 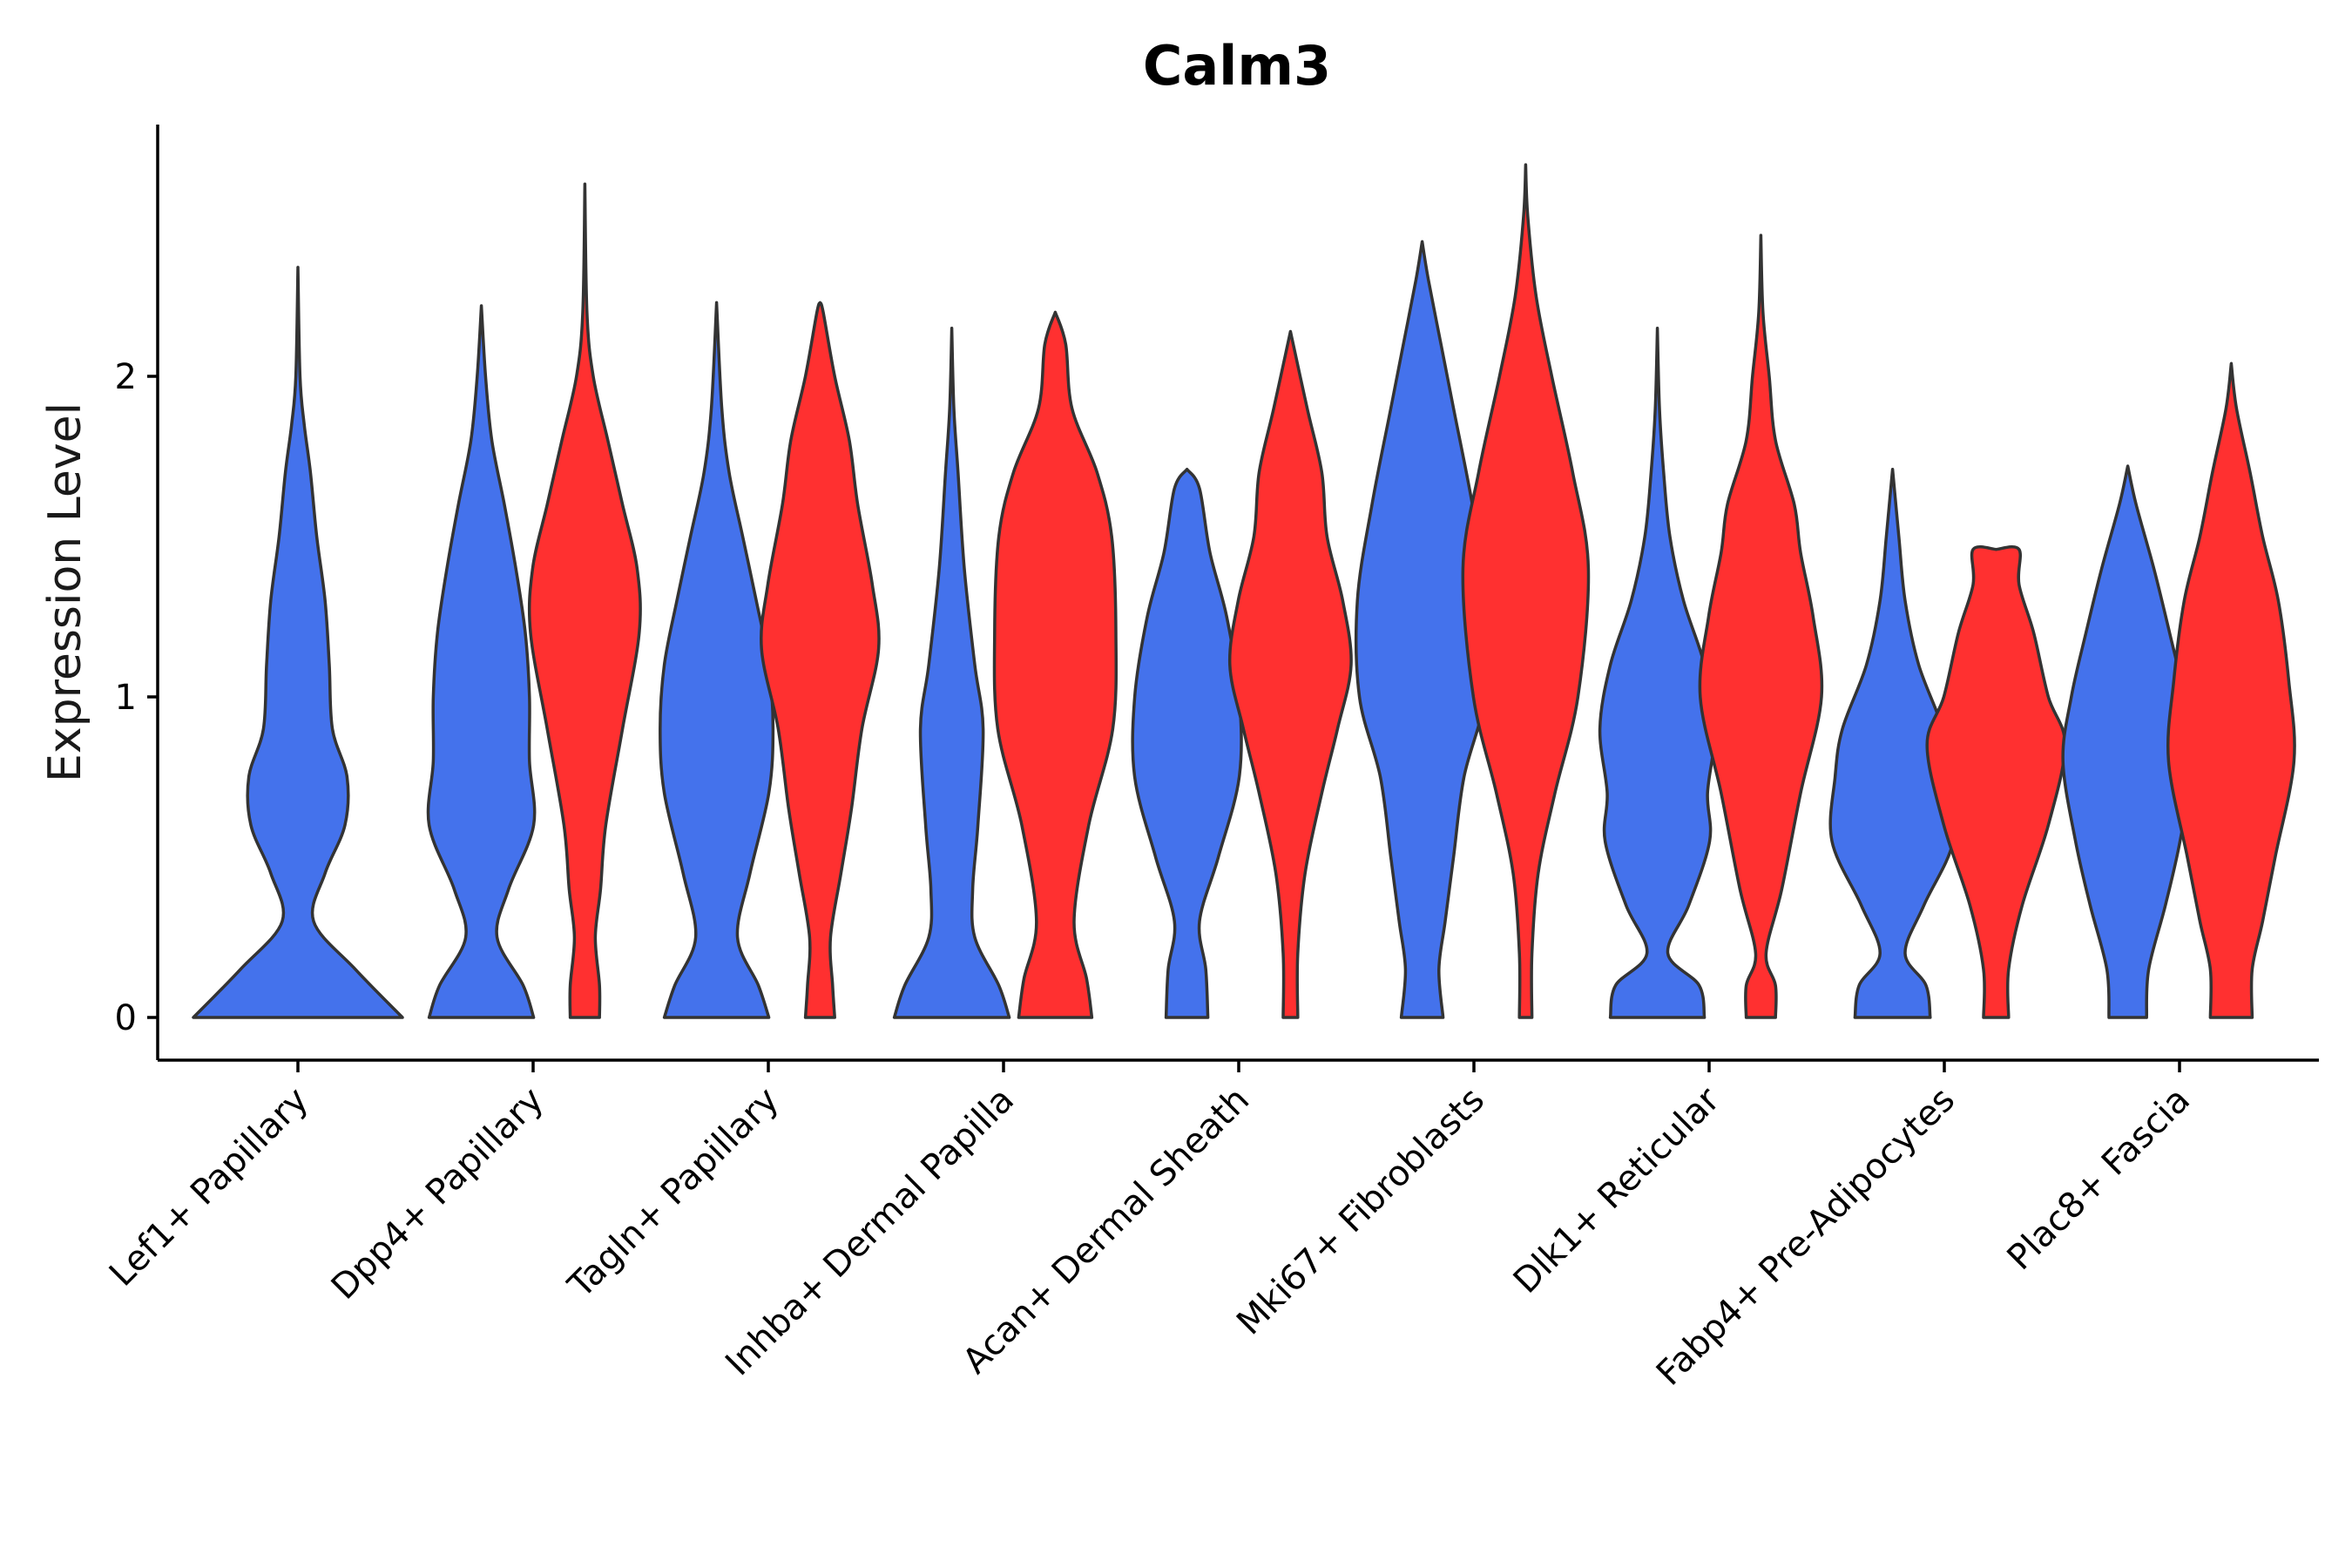 I want to click on violin-3-b, so click(x=820, y=660).